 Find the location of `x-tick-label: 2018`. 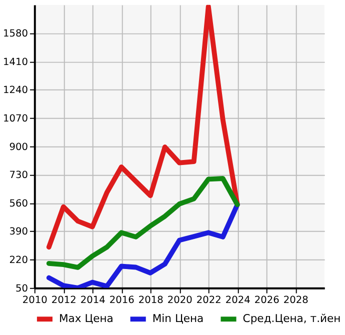

x-tick-label: 2018 is located at coordinates (151, 300).